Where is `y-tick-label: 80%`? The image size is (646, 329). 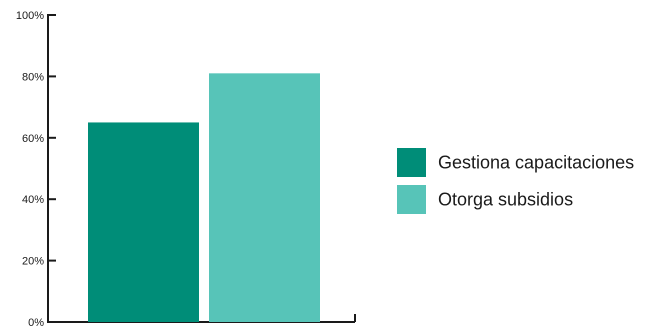
y-tick-label: 80% is located at coordinates (33, 77).